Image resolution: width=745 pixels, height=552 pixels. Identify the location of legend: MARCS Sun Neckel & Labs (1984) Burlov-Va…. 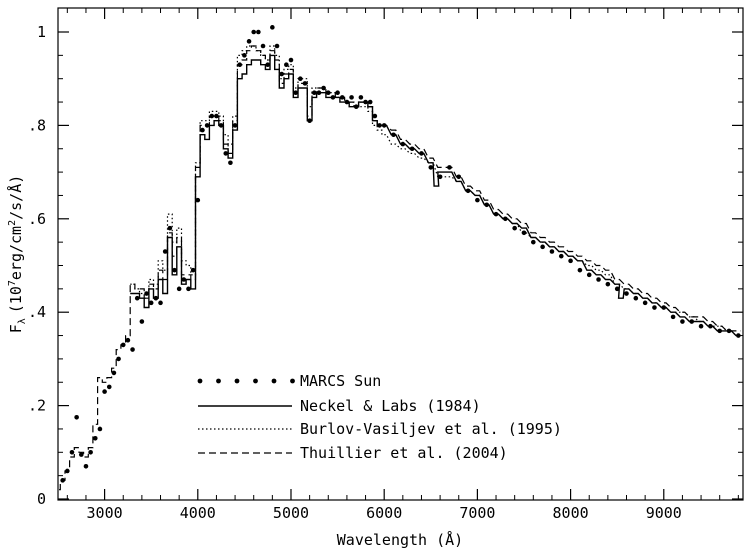
(379, 417).